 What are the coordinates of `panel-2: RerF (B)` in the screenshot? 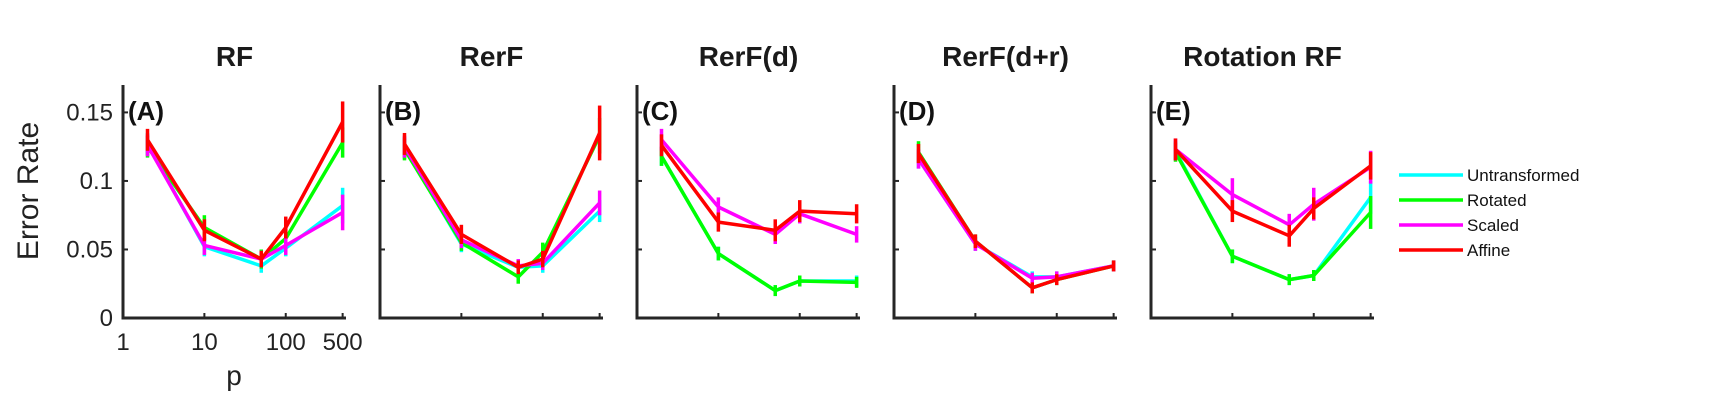 It's located at (490, 180).